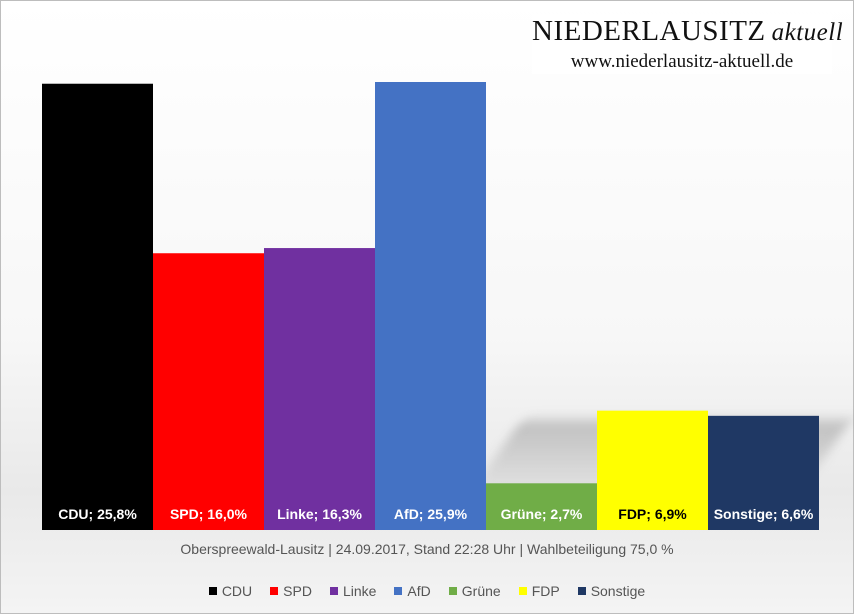 The image size is (854, 614). Describe the element at coordinates (319, 514) in the screenshot. I see `data-label-linke: Linke; 16,3%` at that location.